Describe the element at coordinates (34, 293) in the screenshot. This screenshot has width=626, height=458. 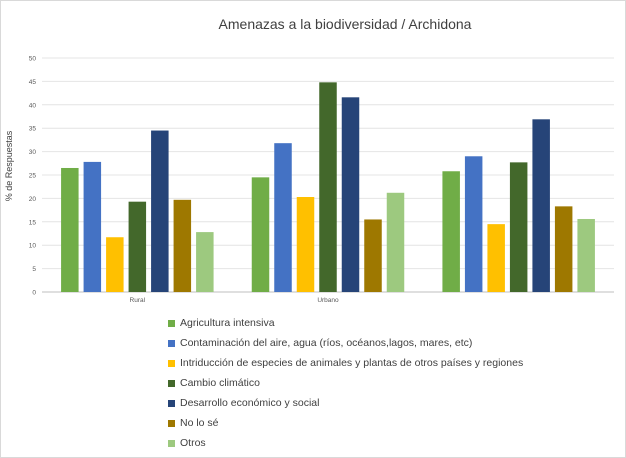
I see `y-tick-label: 0` at that location.